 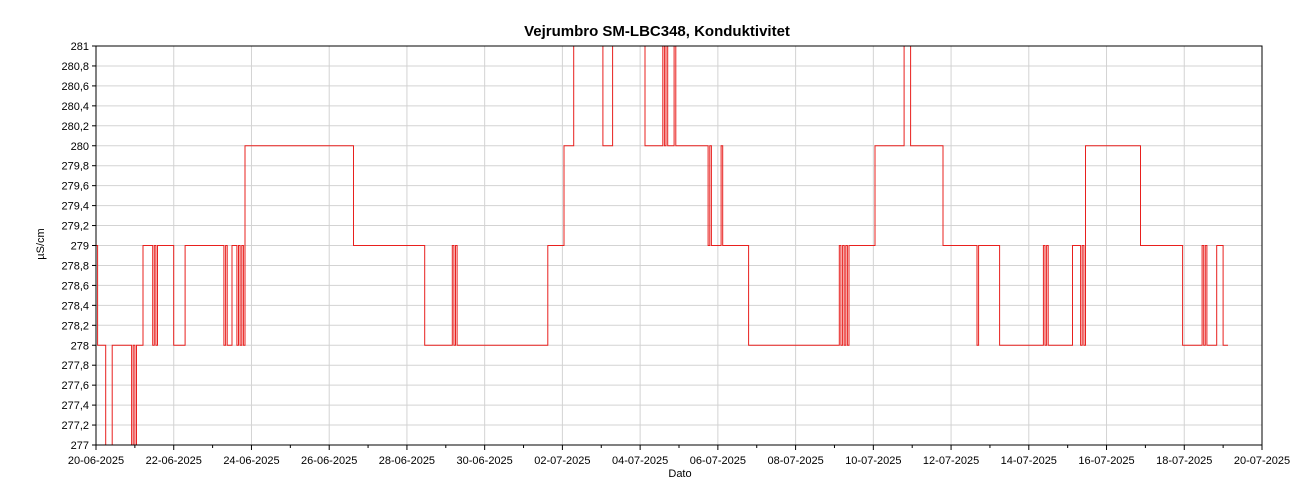 I want to click on x-tick-label: 02-07-2025, so click(x=562, y=461).